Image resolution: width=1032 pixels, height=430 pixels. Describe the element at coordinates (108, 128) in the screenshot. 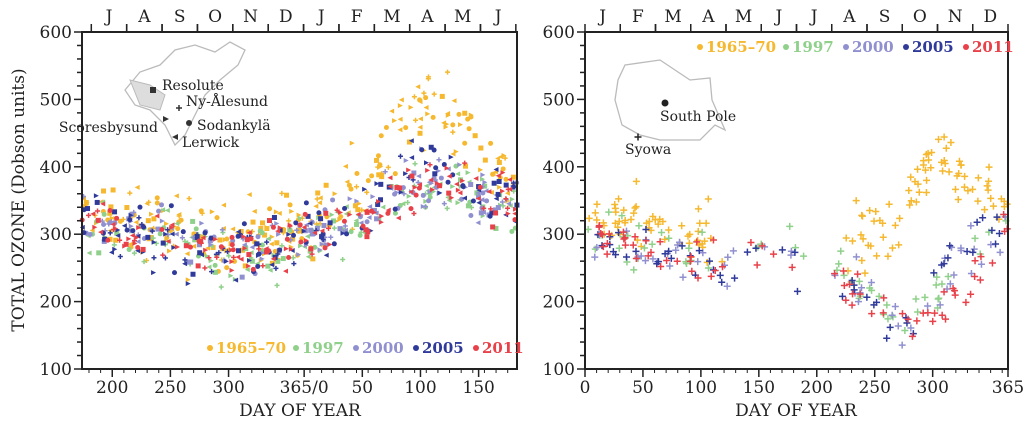

I see `station-label: Scoresbysund` at that location.